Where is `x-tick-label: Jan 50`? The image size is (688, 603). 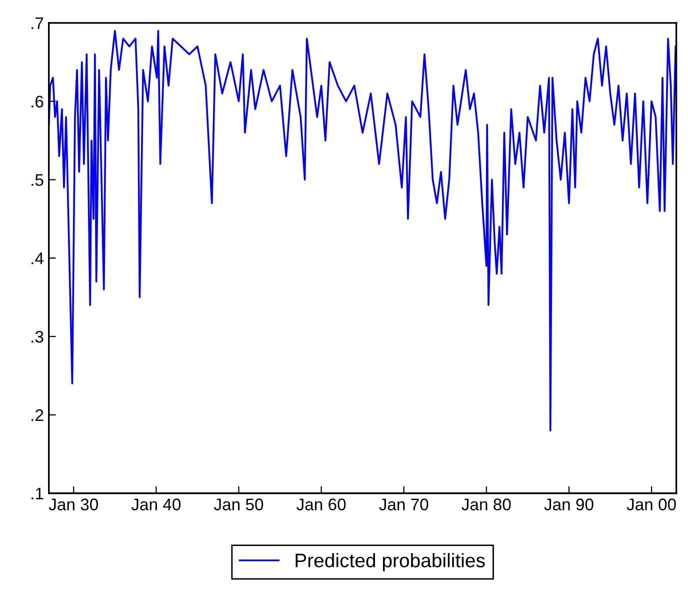 x-tick-label: Jan 50 is located at coordinates (239, 504).